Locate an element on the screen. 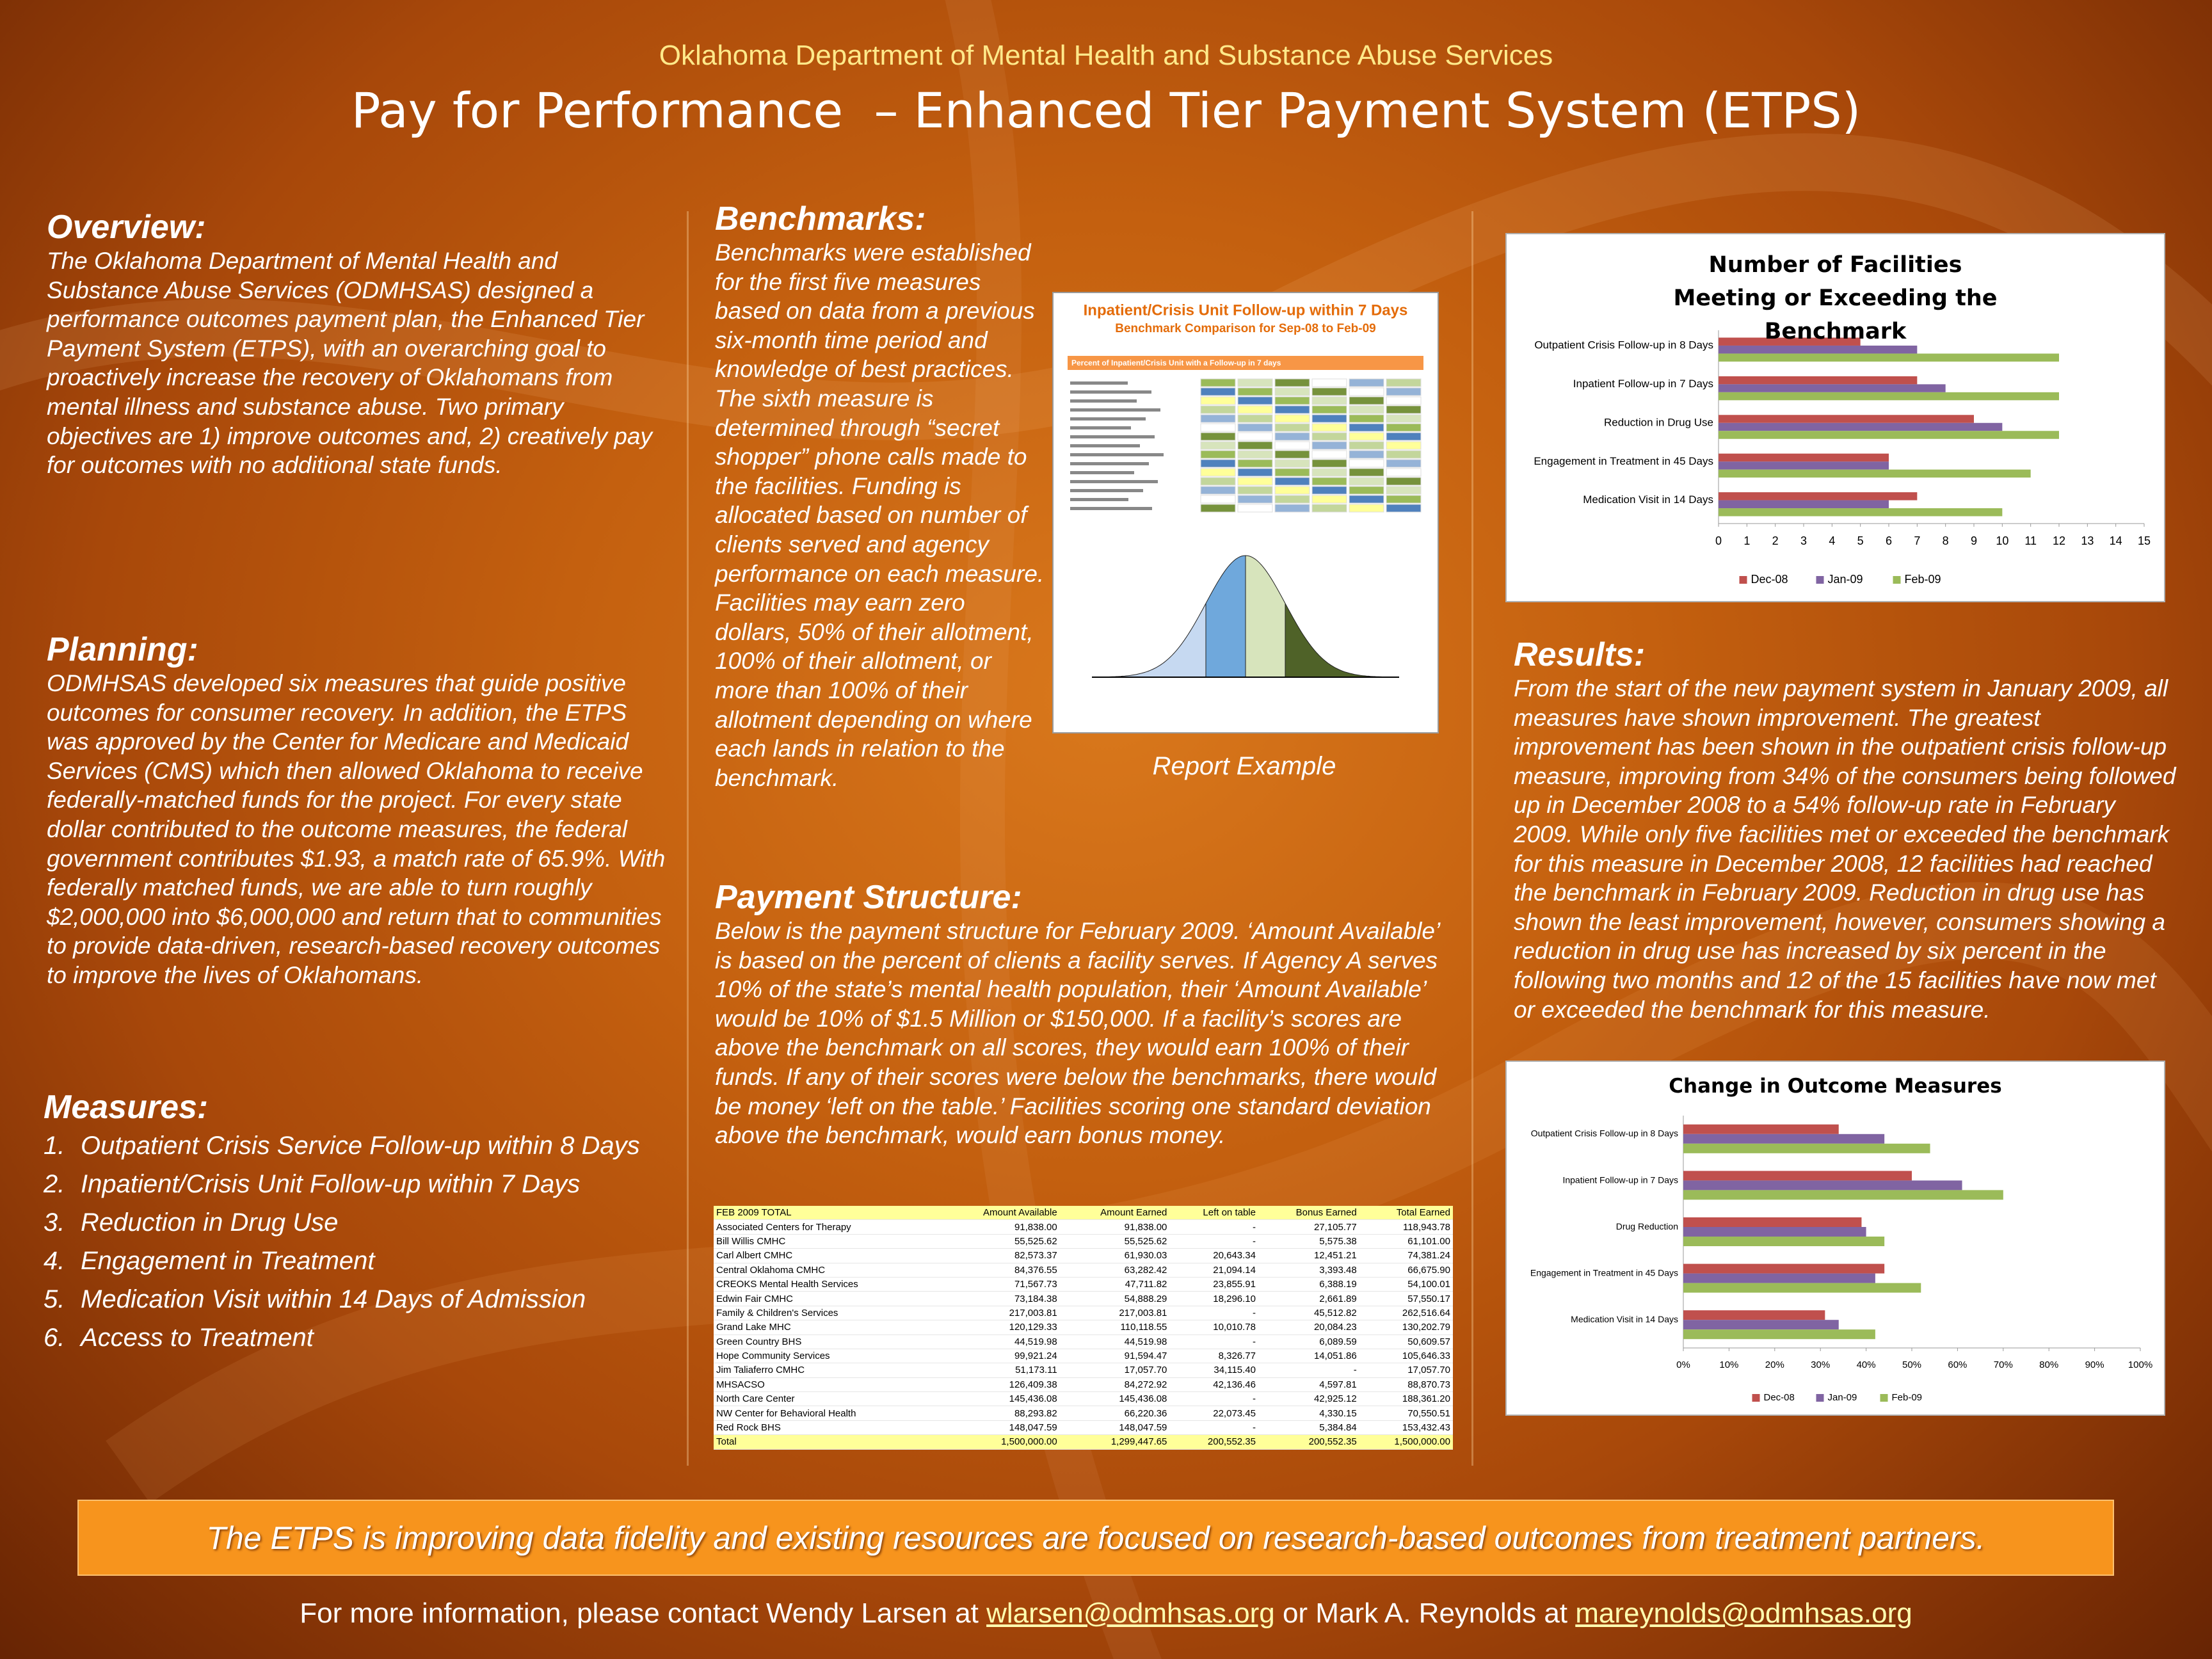 The image size is (2212, 1659). table-cell: 44,519.98 is located at coordinates (1114, 1341).